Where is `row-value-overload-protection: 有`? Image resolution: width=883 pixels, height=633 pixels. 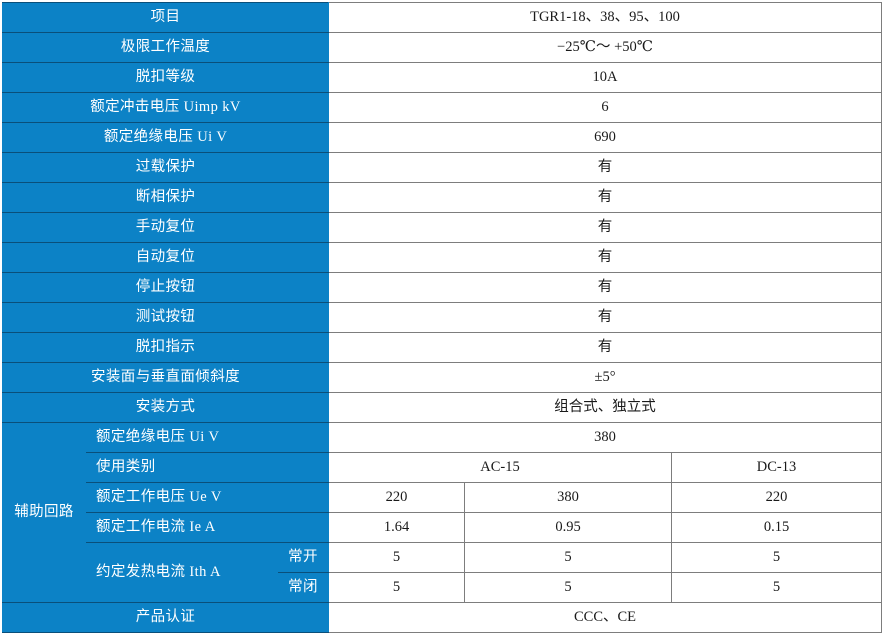
row-value-overload-protection: 有 is located at coordinates (605, 167).